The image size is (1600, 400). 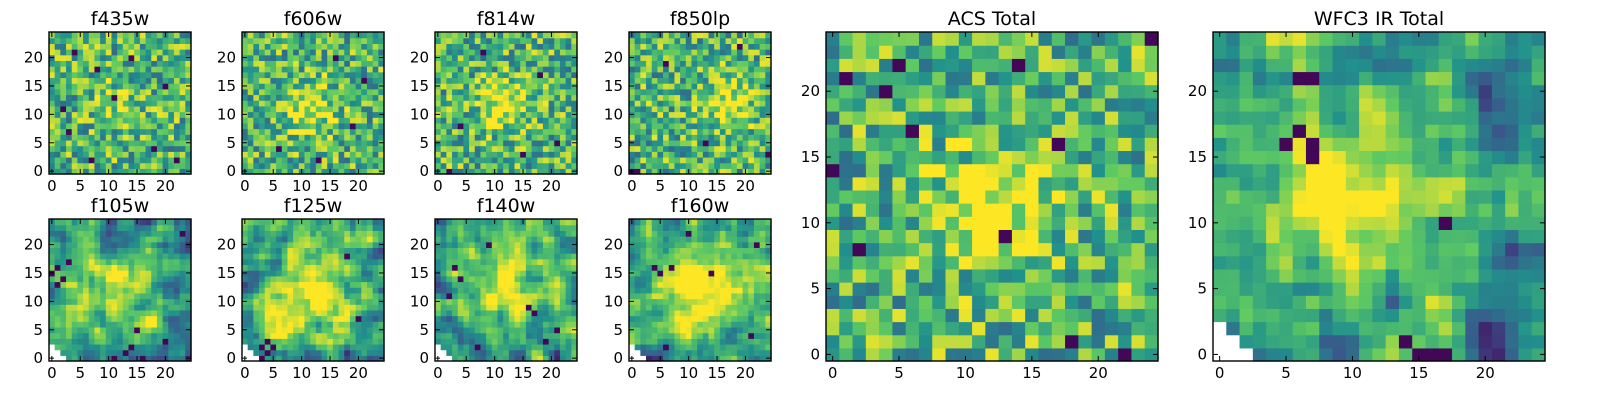 I want to click on axes-frame, so click(x=313, y=290).